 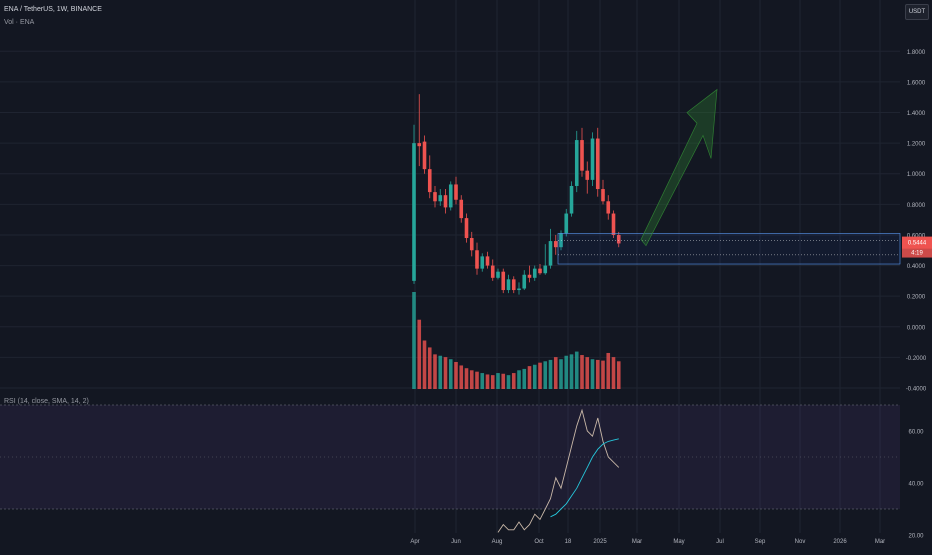 I want to click on rsi-line, so click(x=558, y=470).